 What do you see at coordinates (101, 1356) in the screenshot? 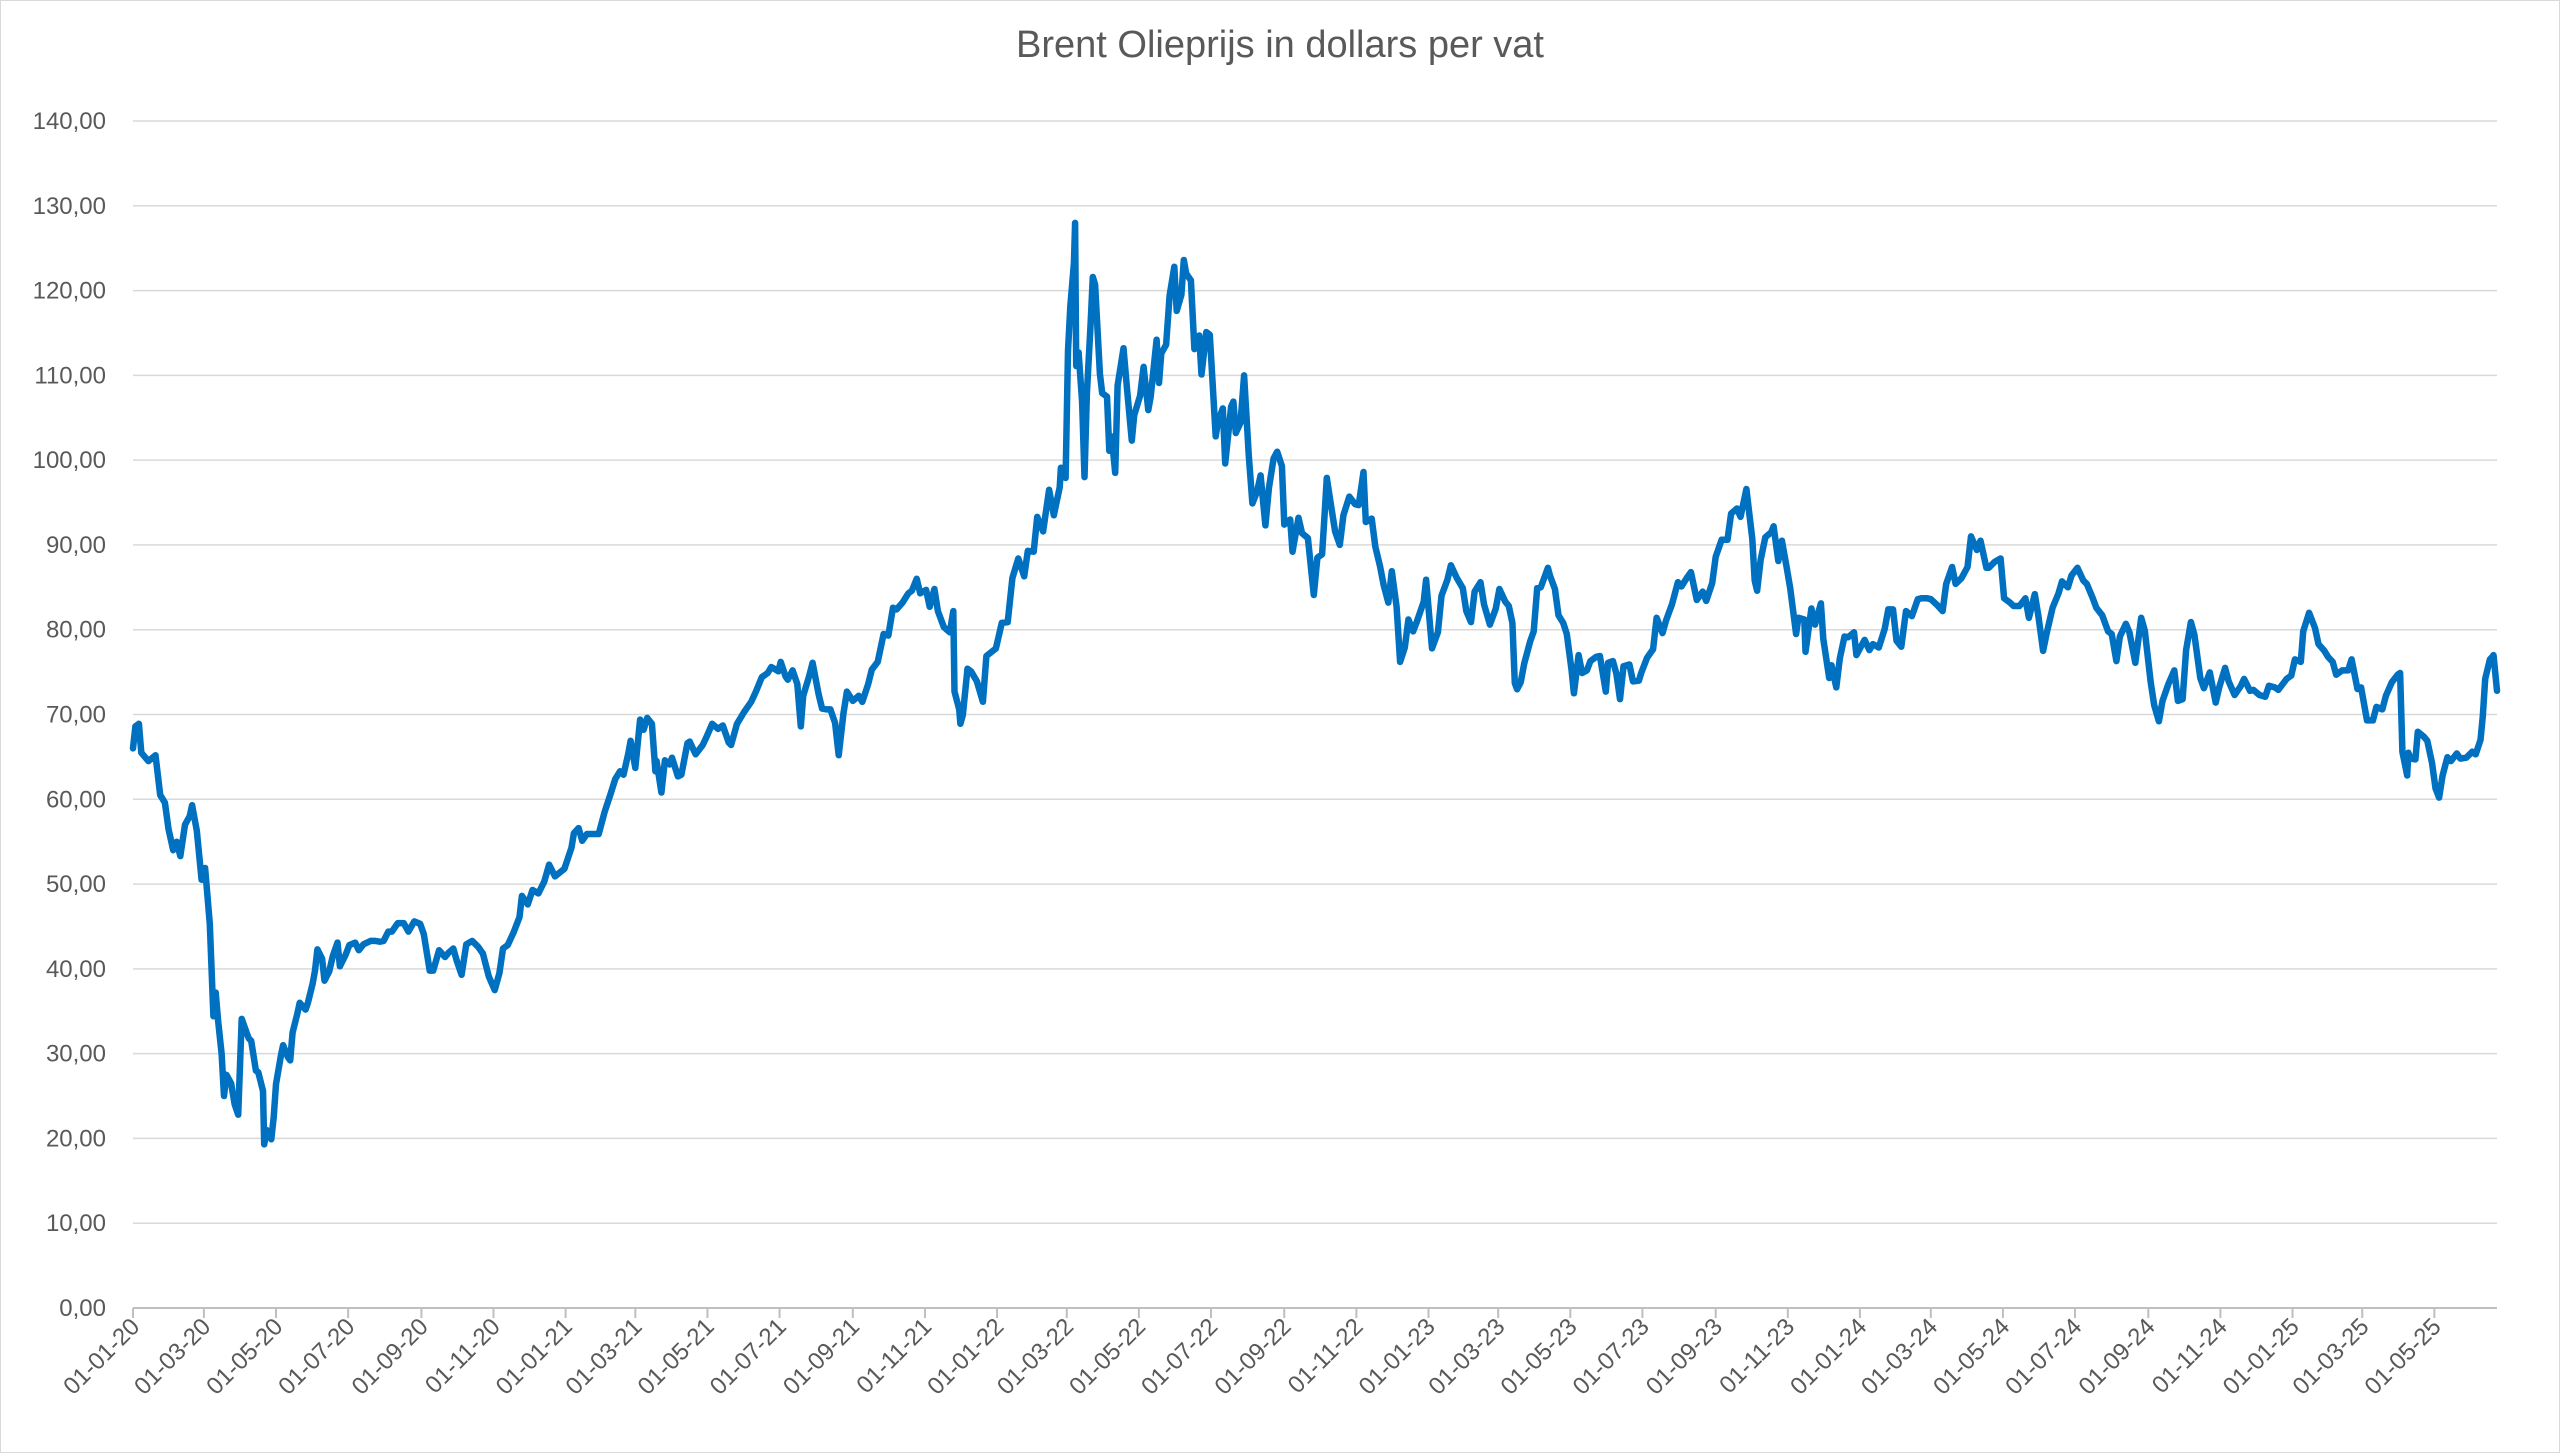
I see `x-tick-label: 01-01-20` at bounding box center [101, 1356].